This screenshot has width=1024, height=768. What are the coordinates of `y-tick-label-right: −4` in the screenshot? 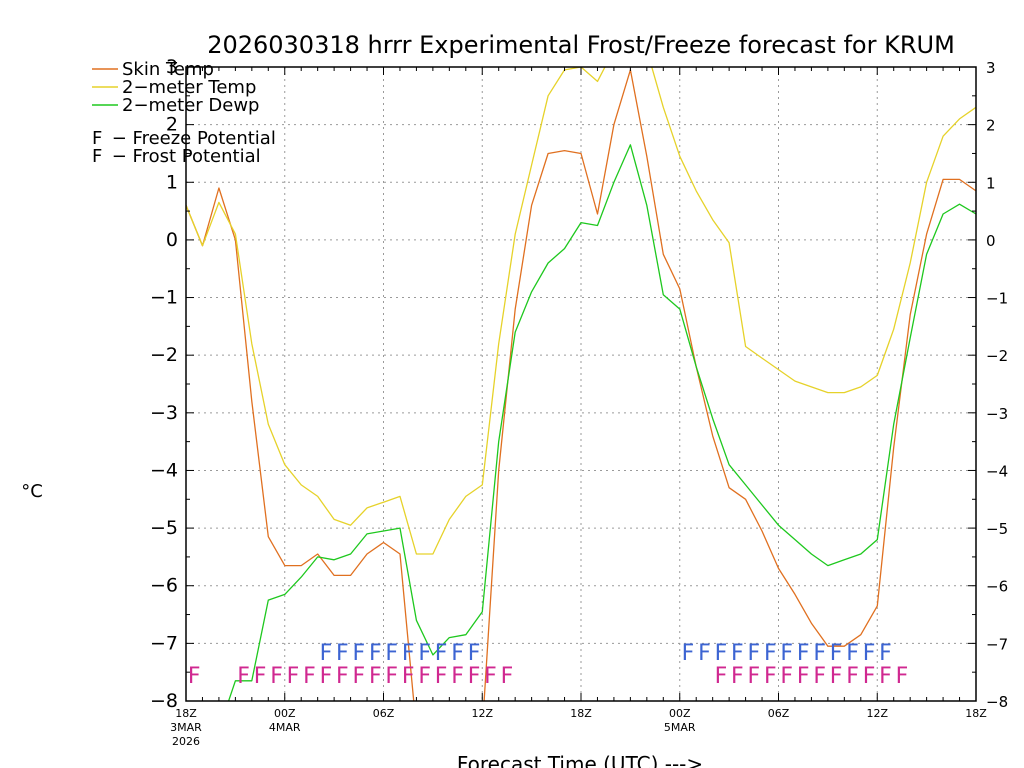 It's located at (997, 471).